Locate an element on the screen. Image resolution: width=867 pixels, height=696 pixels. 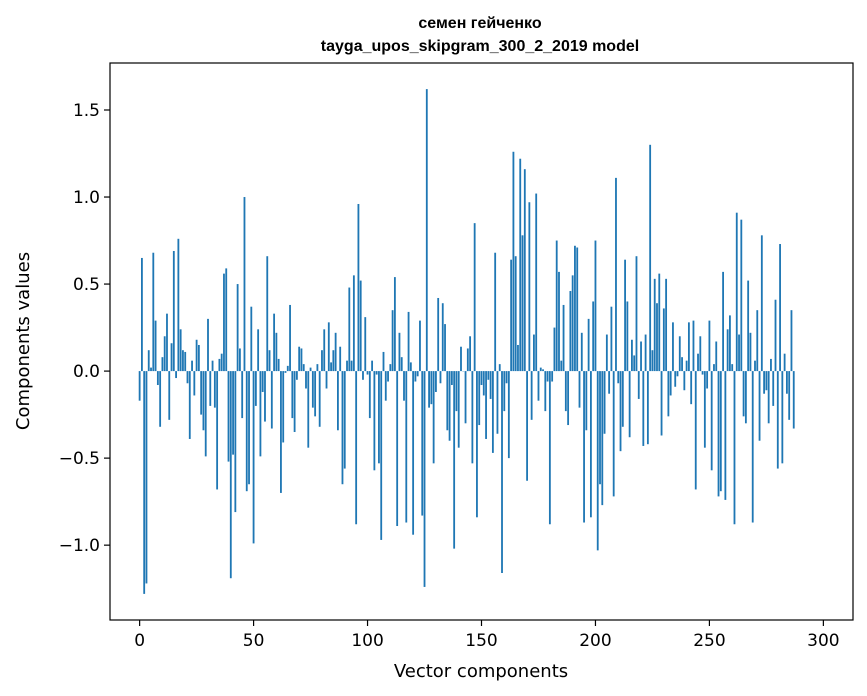
x-tick-label: 150 is located at coordinates (481, 641).